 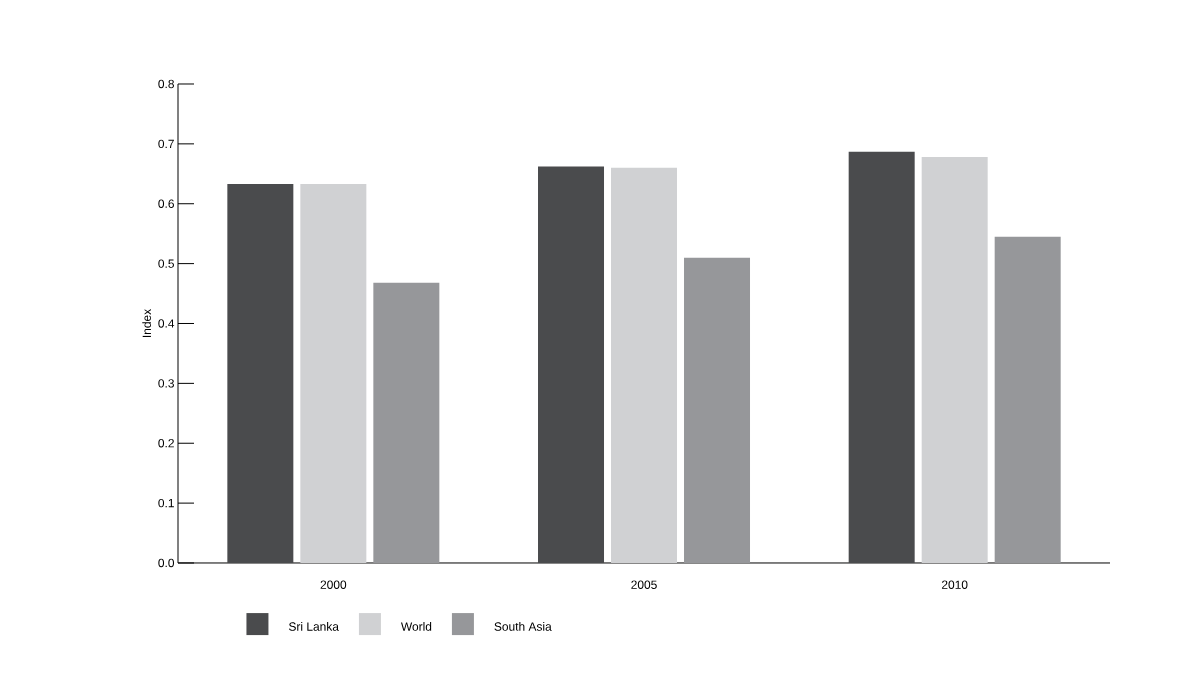 What do you see at coordinates (166, 144) in the screenshot?
I see `y-tick-label: 0.7` at bounding box center [166, 144].